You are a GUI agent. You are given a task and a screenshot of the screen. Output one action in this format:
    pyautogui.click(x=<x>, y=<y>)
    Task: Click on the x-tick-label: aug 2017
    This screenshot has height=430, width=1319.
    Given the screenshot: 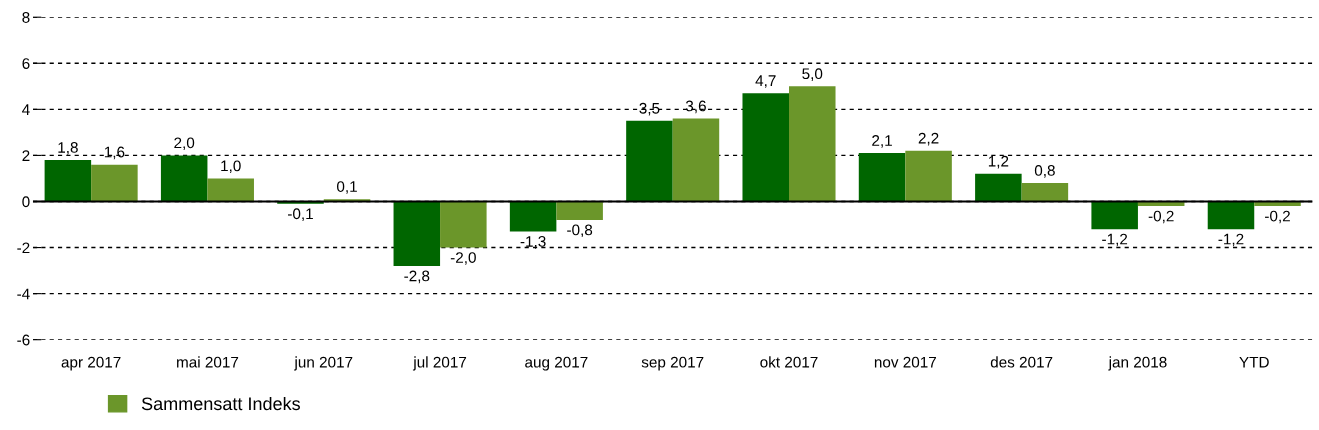 What is the action you would take?
    pyautogui.click(x=556, y=363)
    